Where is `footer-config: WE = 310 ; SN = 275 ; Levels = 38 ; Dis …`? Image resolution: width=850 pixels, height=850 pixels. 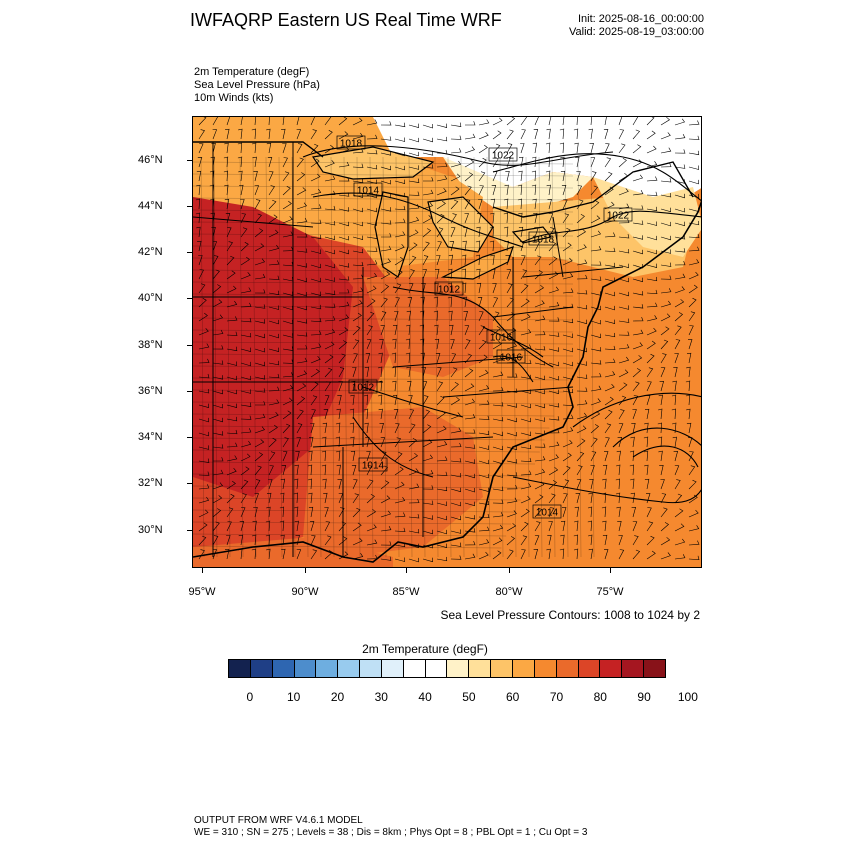 footer-config: WE = 310 ; SN = 275 ; Levels = 38 ; Dis … is located at coordinates (391, 832).